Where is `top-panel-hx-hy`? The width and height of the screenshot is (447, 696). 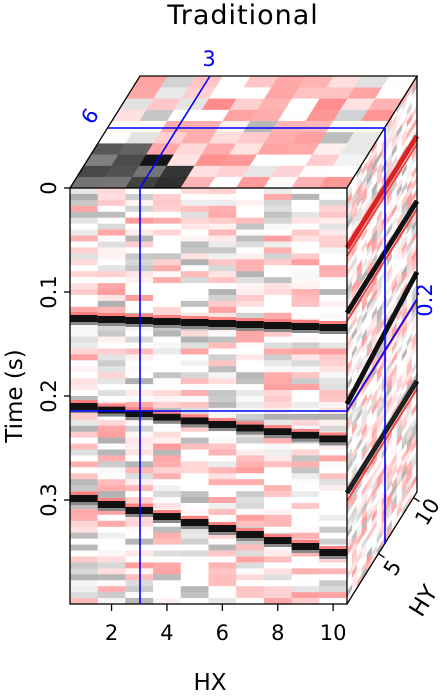 top-panel-hx-hy is located at coordinates (243, 132).